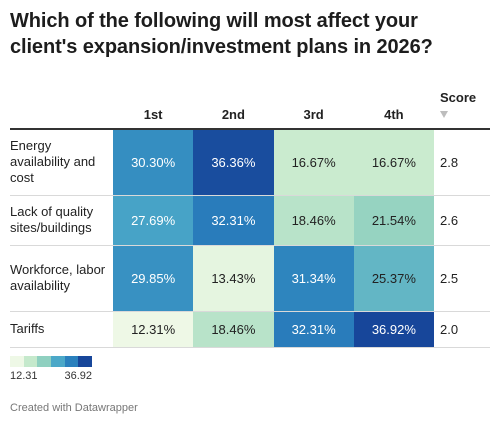 The height and width of the screenshot is (425, 500). Describe the element at coordinates (313, 278) in the screenshot. I see `heatmap-cell: 31.34%` at that location.